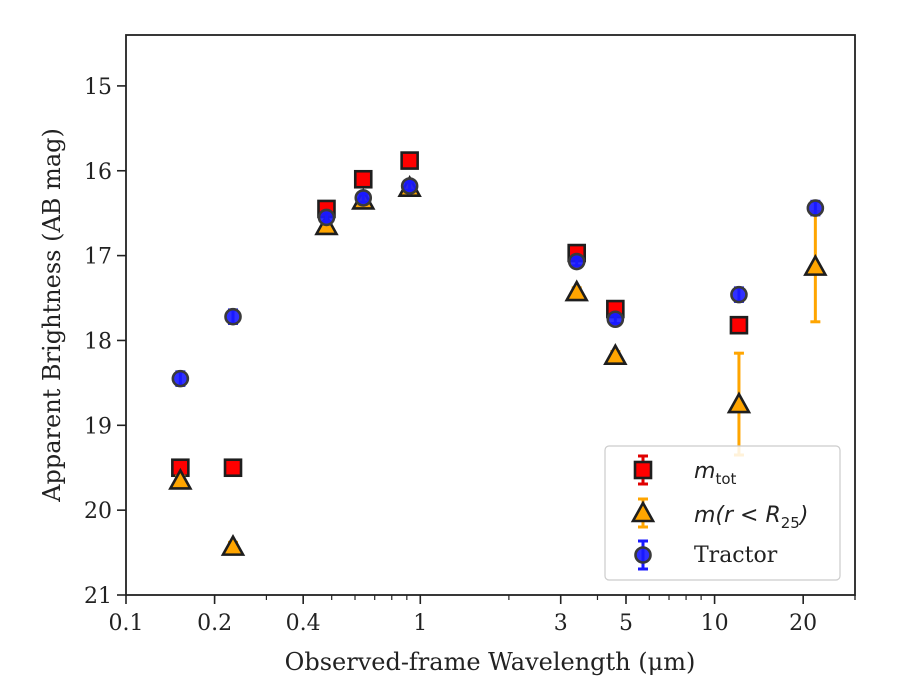 Image resolution: width=900 pixels, height=700 pixels. What do you see at coordinates (626, 623) in the screenshot?
I see `x-tick-label: 5` at bounding box center [626, 623].